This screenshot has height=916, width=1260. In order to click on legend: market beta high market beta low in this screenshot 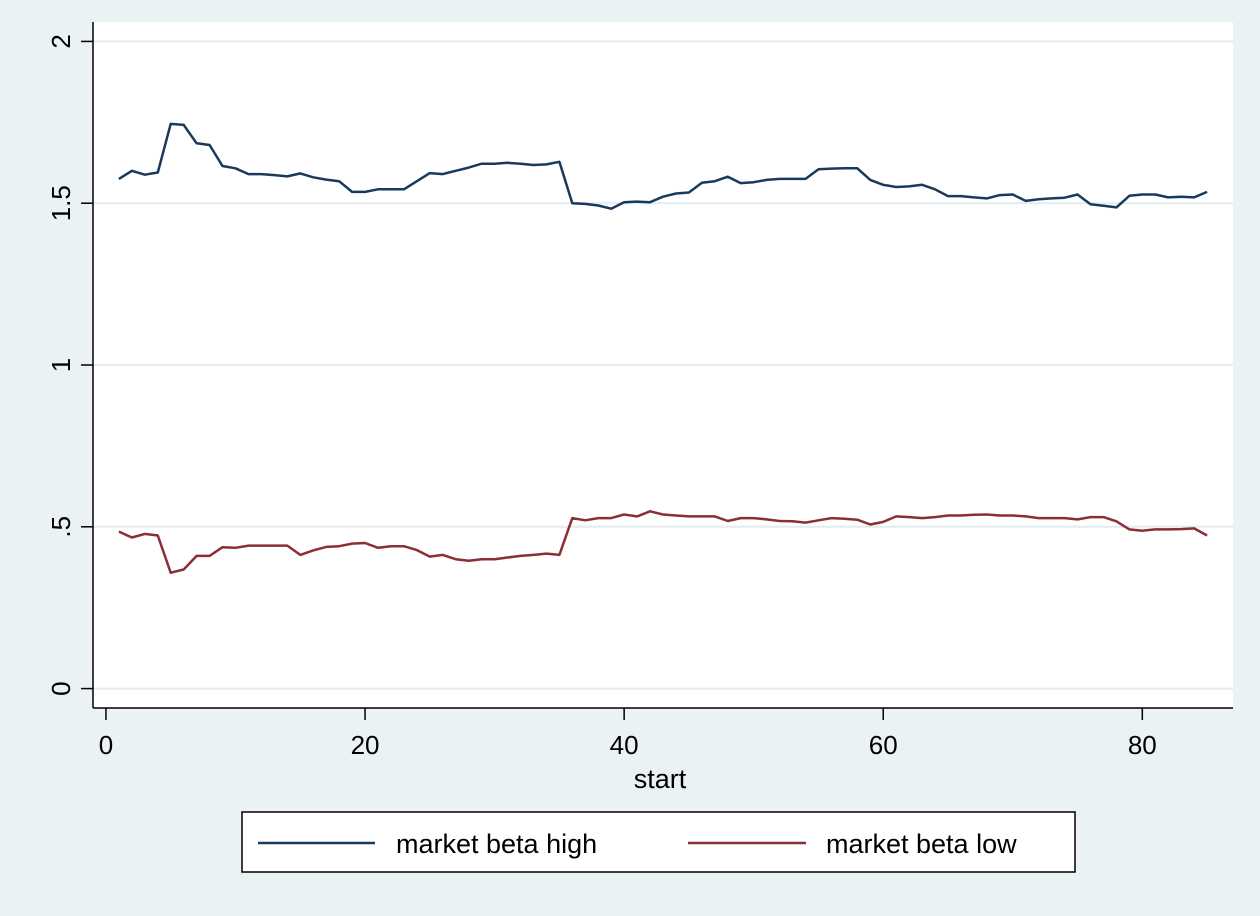, I will do `click(658, 842)`.